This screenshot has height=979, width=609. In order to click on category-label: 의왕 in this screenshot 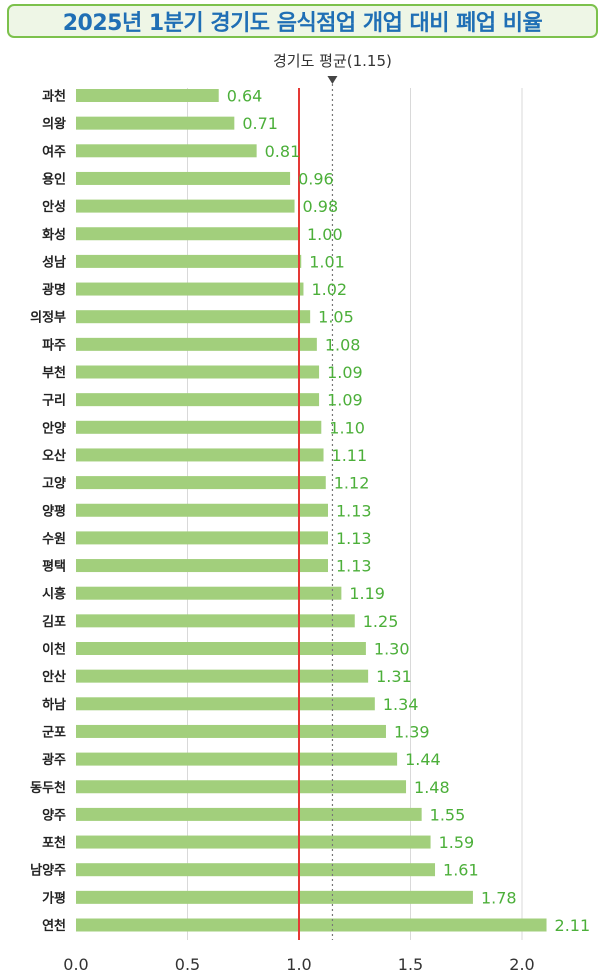, I will do `click(54, 124)`.